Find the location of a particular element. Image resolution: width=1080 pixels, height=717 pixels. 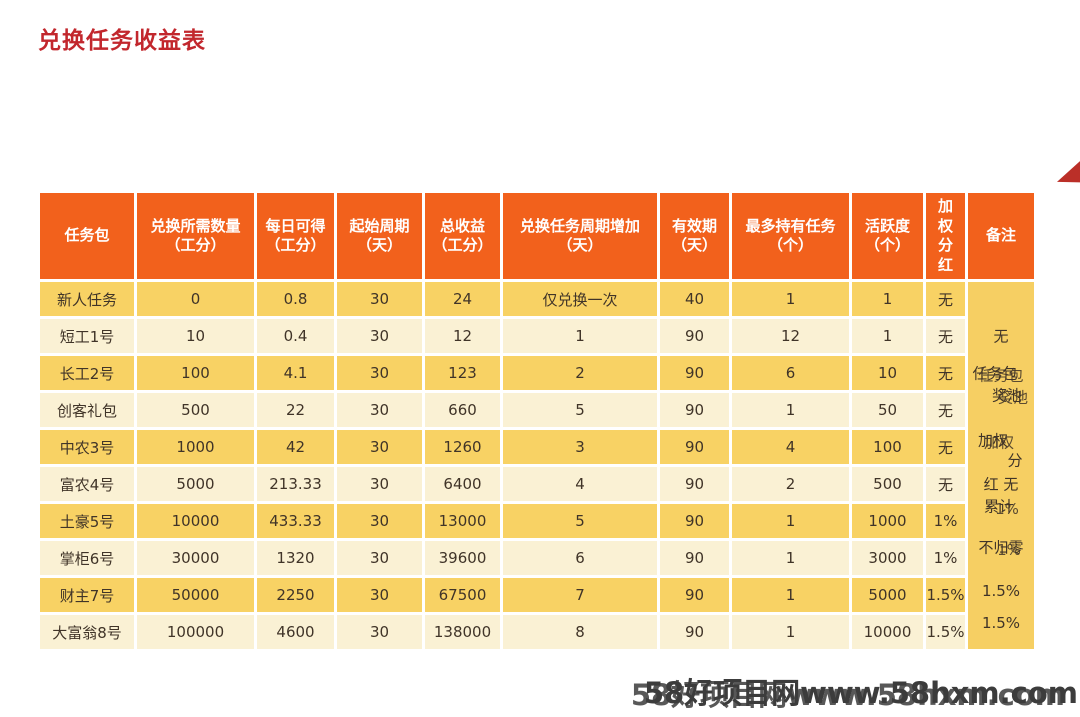

table-cell: 8 is located at coordinates (580, 632).